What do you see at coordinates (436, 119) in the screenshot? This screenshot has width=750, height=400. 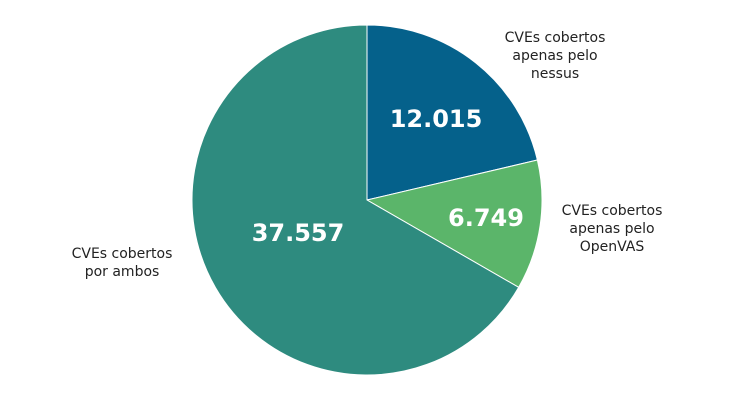 I see `value-label-nessus: 12.015` at bounding box center [436, 119].